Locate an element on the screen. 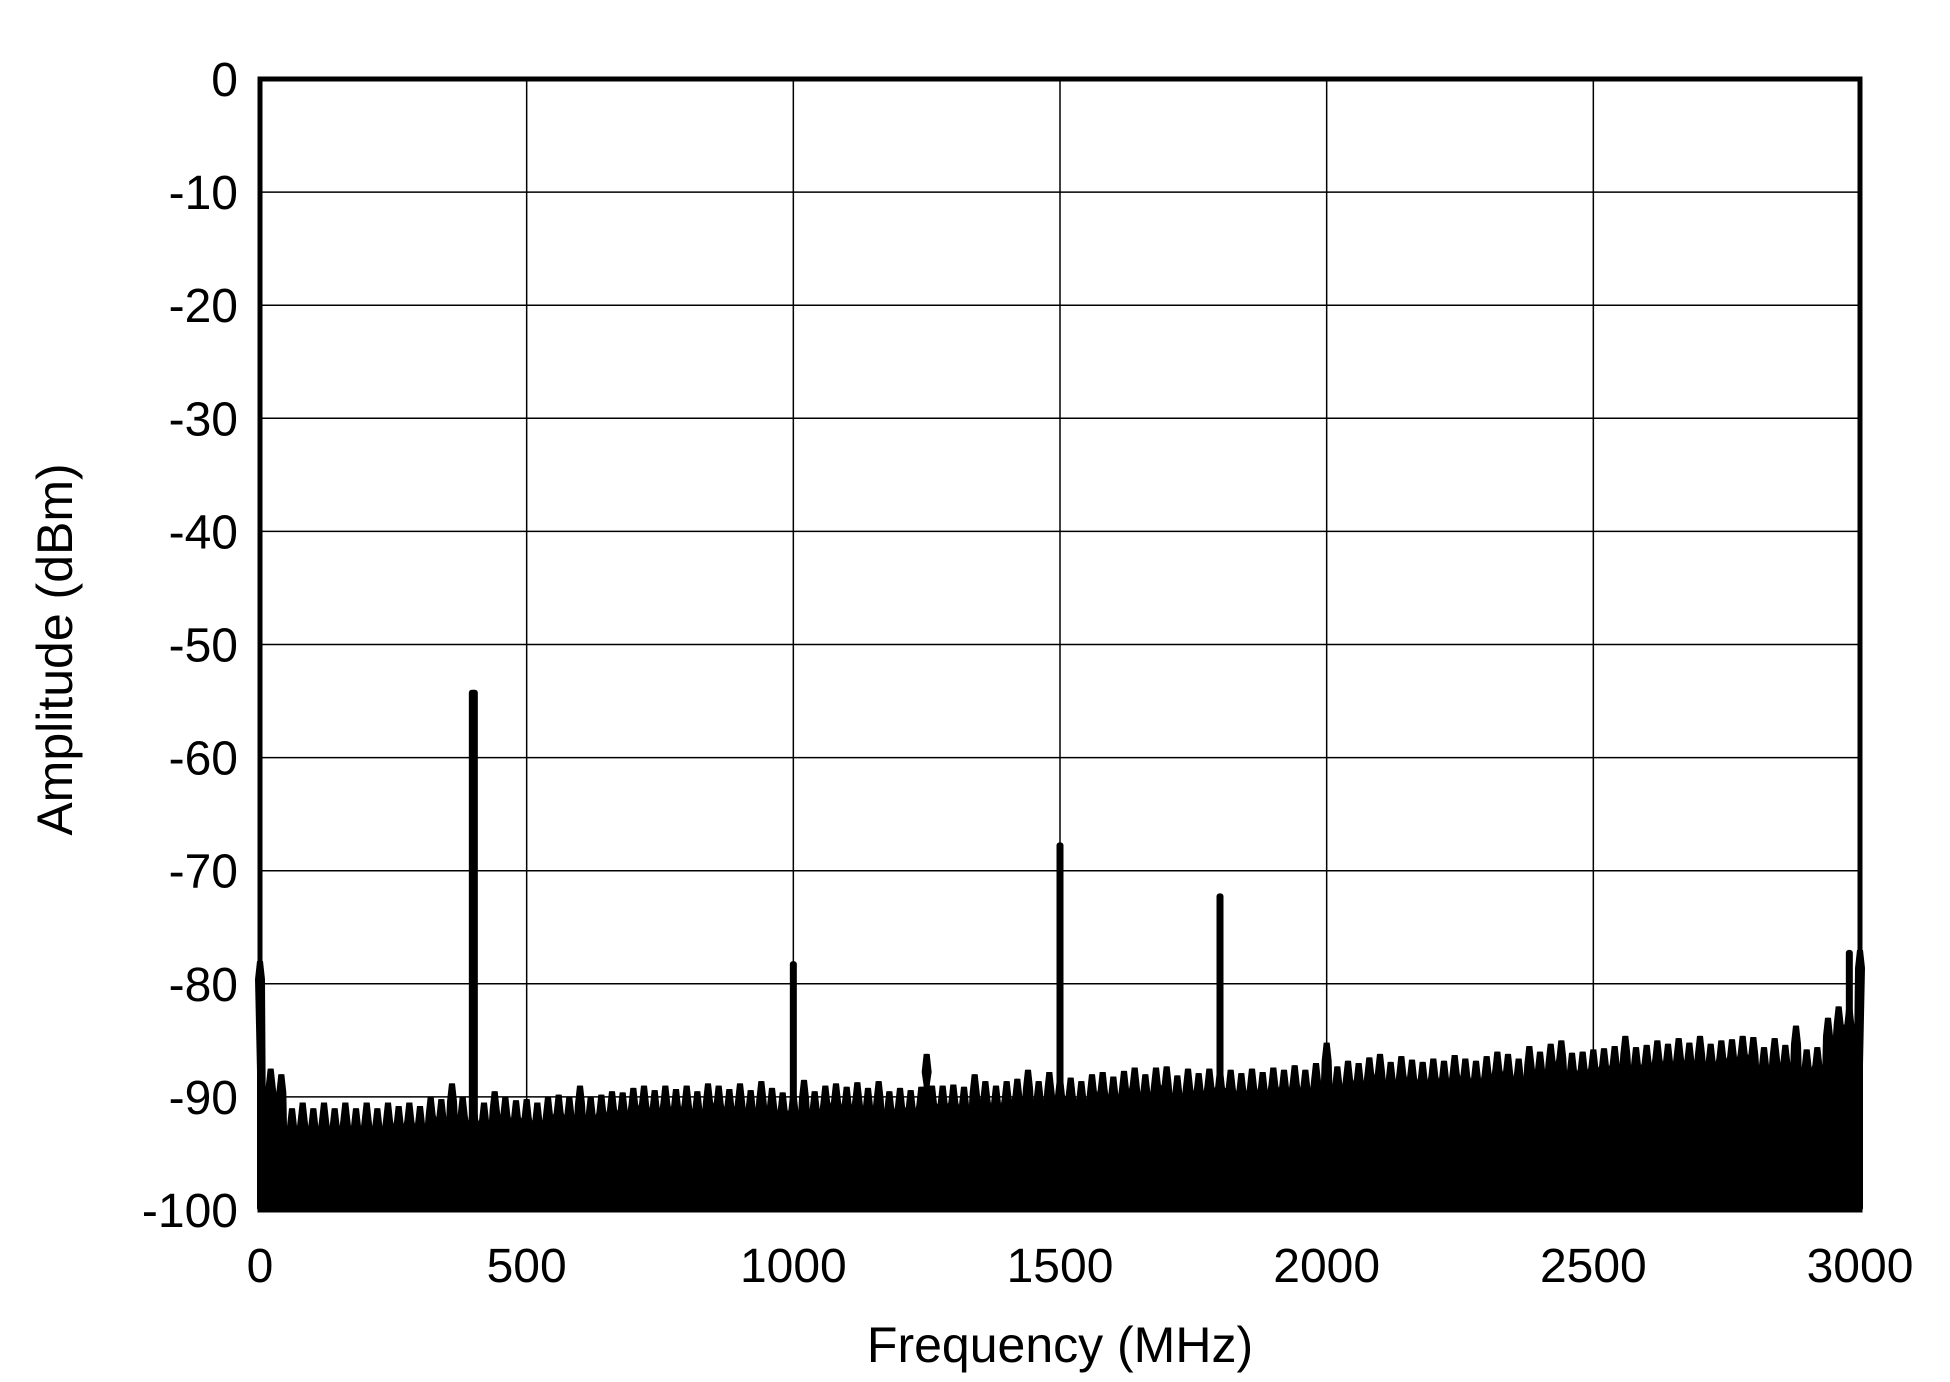 The height and width of the screenshot is (1382, 1950). x-tick-labels: 0 500 1000 1500 2000 2500 3000 is located at coordinates (1080, 1266).